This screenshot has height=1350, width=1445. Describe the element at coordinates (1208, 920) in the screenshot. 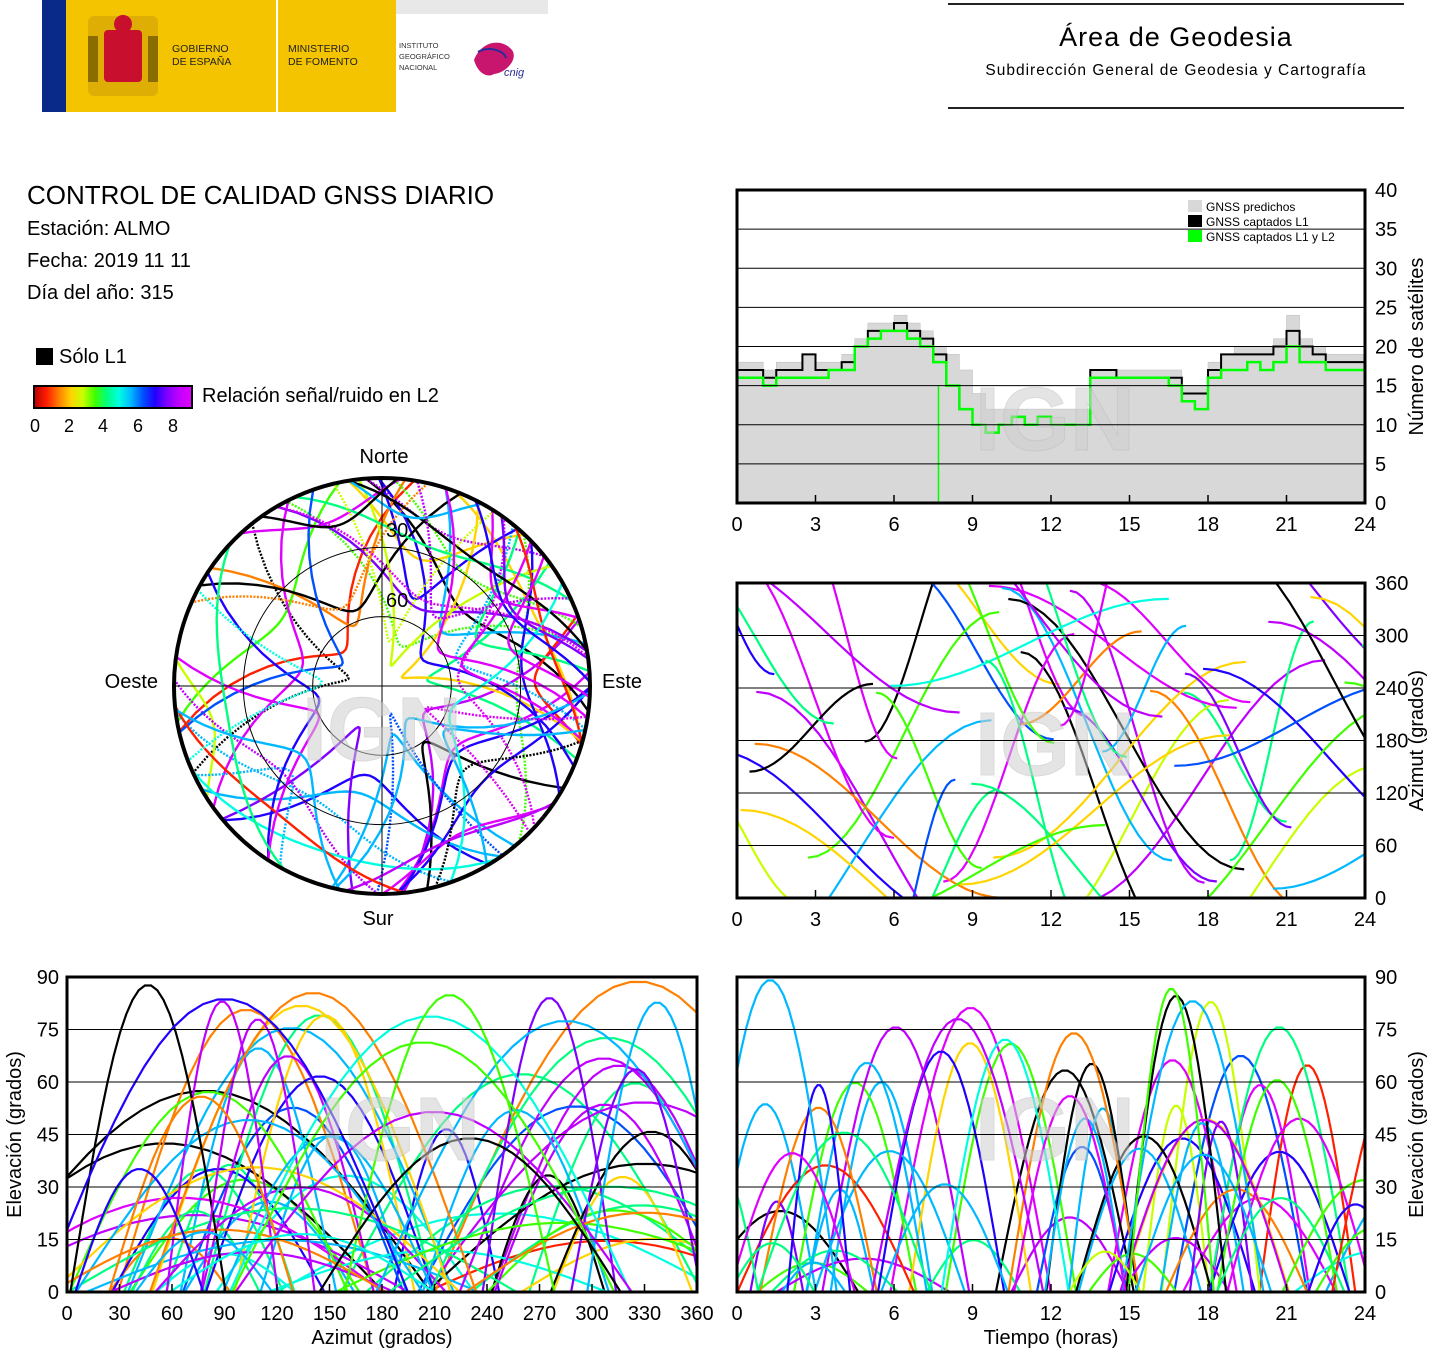

I see `x-tick-label: 18` at that location.